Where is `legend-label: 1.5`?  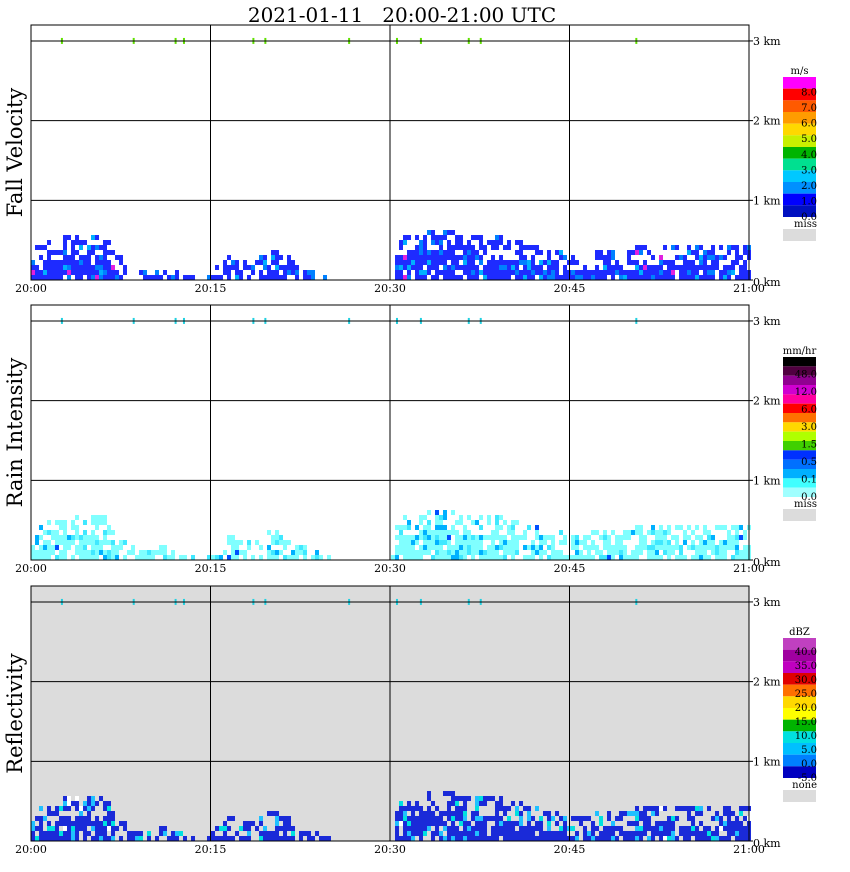
legend-label: 1.5 is located at coordinates (809, 445).